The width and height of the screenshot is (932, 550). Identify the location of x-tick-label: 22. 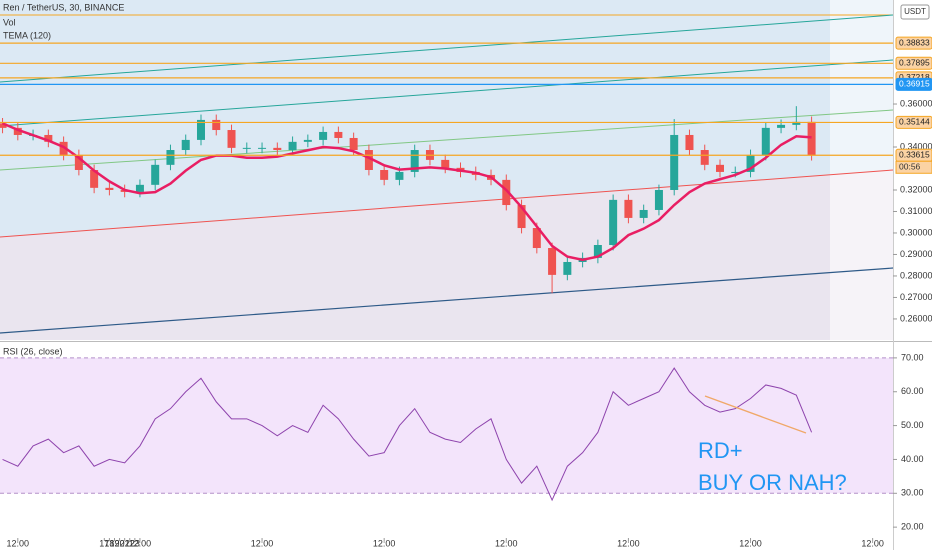
(130, 543).